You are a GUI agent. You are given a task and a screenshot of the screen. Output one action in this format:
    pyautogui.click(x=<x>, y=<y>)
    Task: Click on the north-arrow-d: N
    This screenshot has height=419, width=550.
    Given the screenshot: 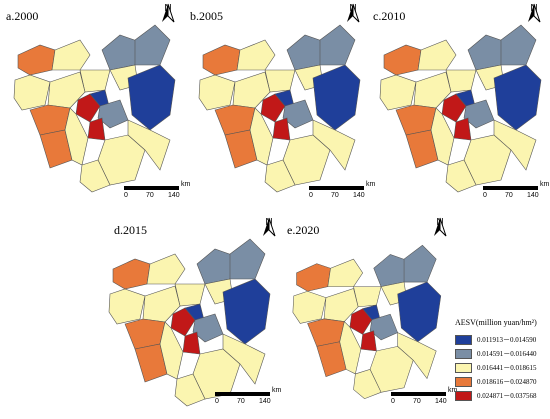 What is the action you would take?
    pyautogui.click(x=269, y=227)
    